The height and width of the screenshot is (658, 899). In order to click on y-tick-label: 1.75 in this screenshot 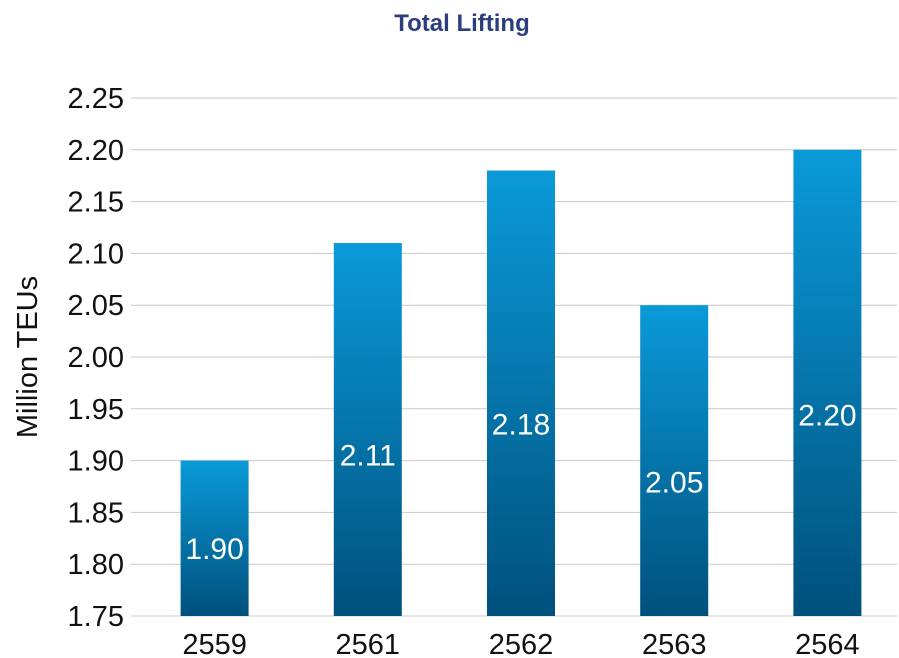, I will do `click(96, 617)`.